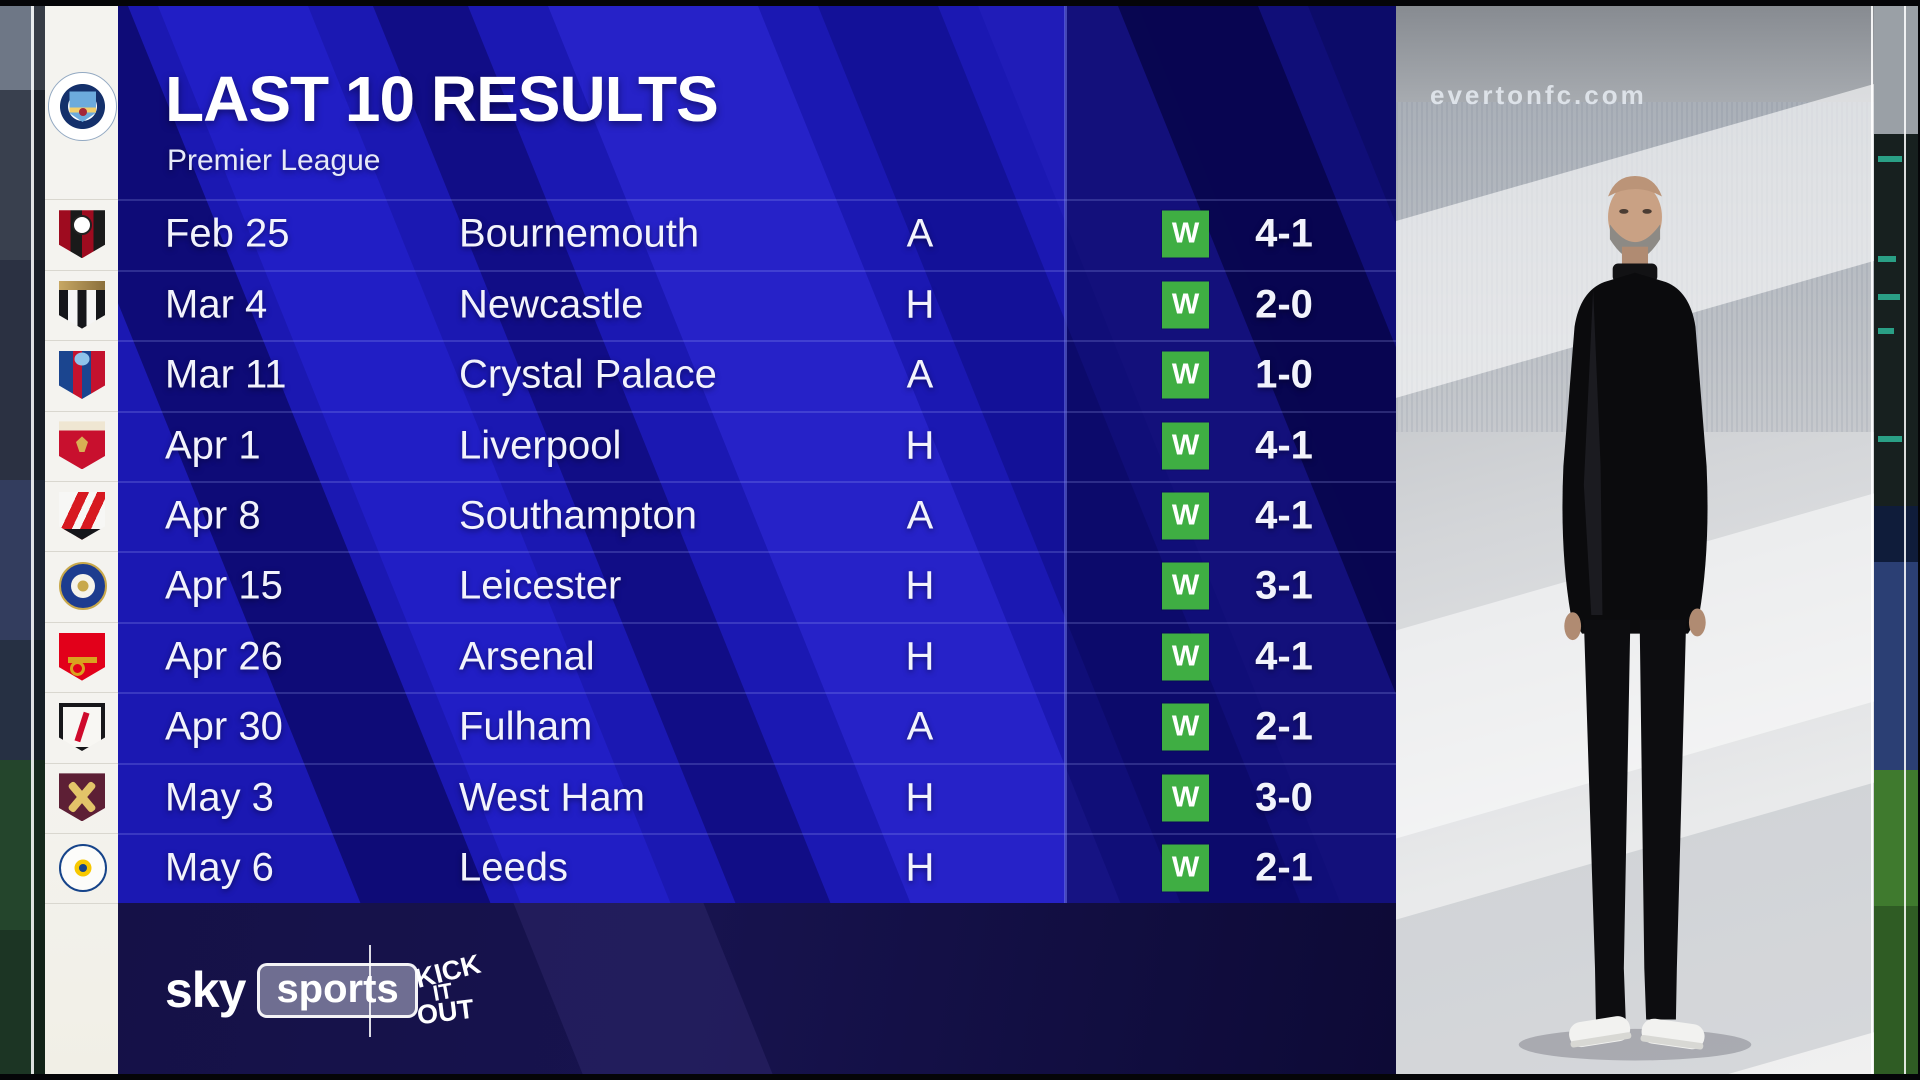 The image size is (1920, 1080). What do you see at coordinates (224, 656) in the screenshot?
I see `match-date: Apr 26` at bounding box center [224, 656].